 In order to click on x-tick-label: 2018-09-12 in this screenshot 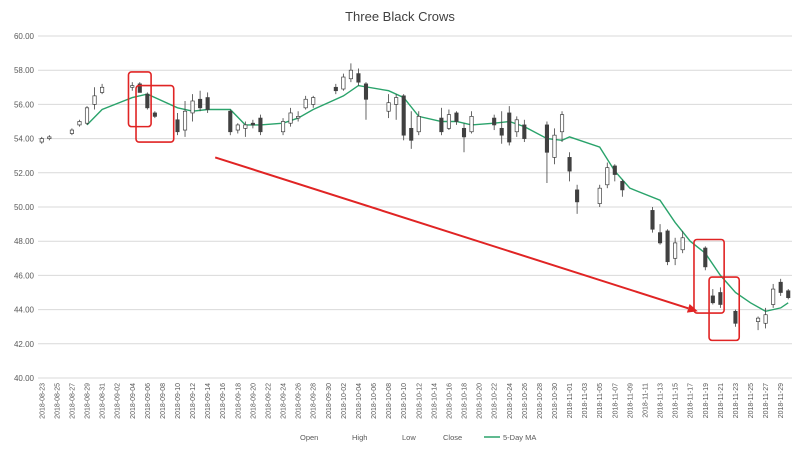, I will do `click(193, 401)`.